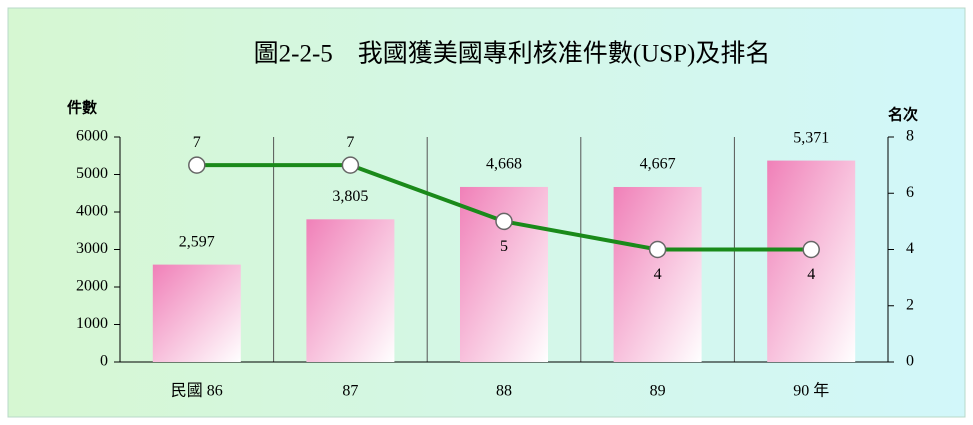 This screenshot has width=973, height=425. I want to click on x-tick-label: 90 年, so click(811, 391).